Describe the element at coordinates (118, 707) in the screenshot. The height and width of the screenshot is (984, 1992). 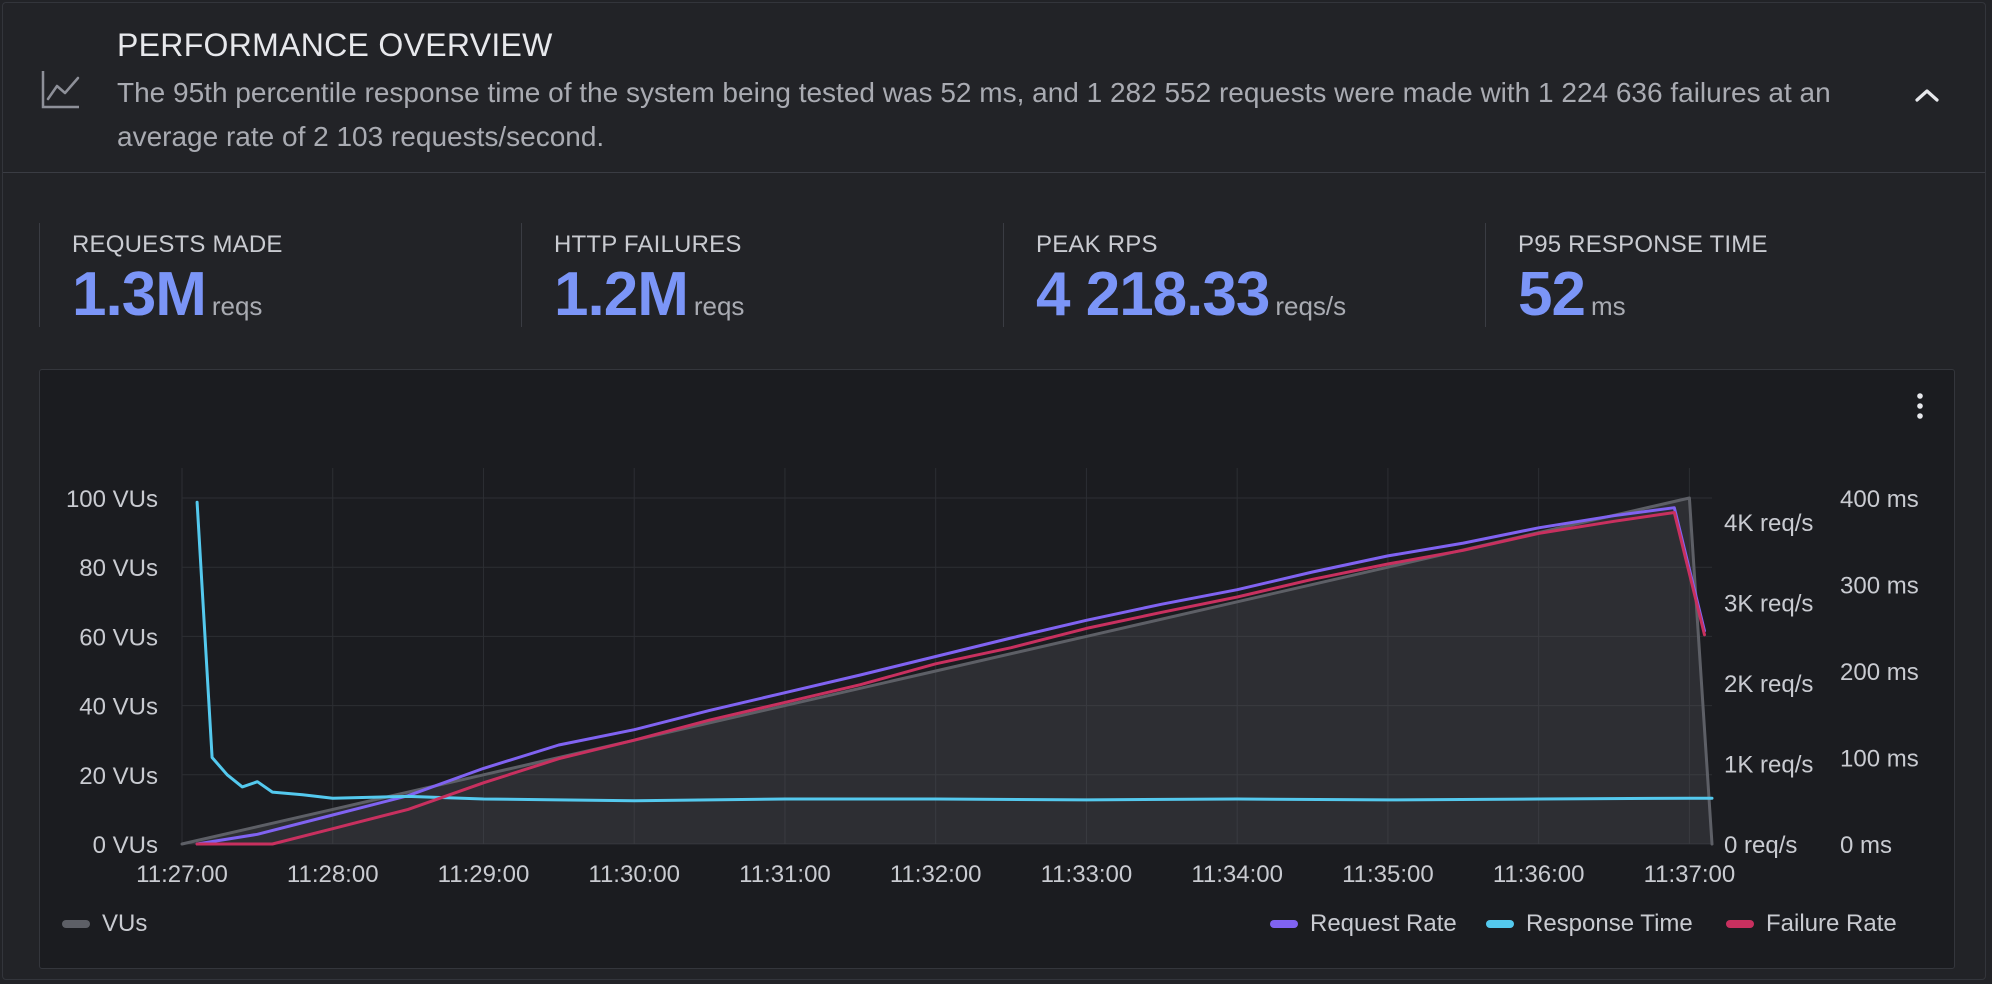
I see `y-tick-label-vus: 40 VUs` at that location.